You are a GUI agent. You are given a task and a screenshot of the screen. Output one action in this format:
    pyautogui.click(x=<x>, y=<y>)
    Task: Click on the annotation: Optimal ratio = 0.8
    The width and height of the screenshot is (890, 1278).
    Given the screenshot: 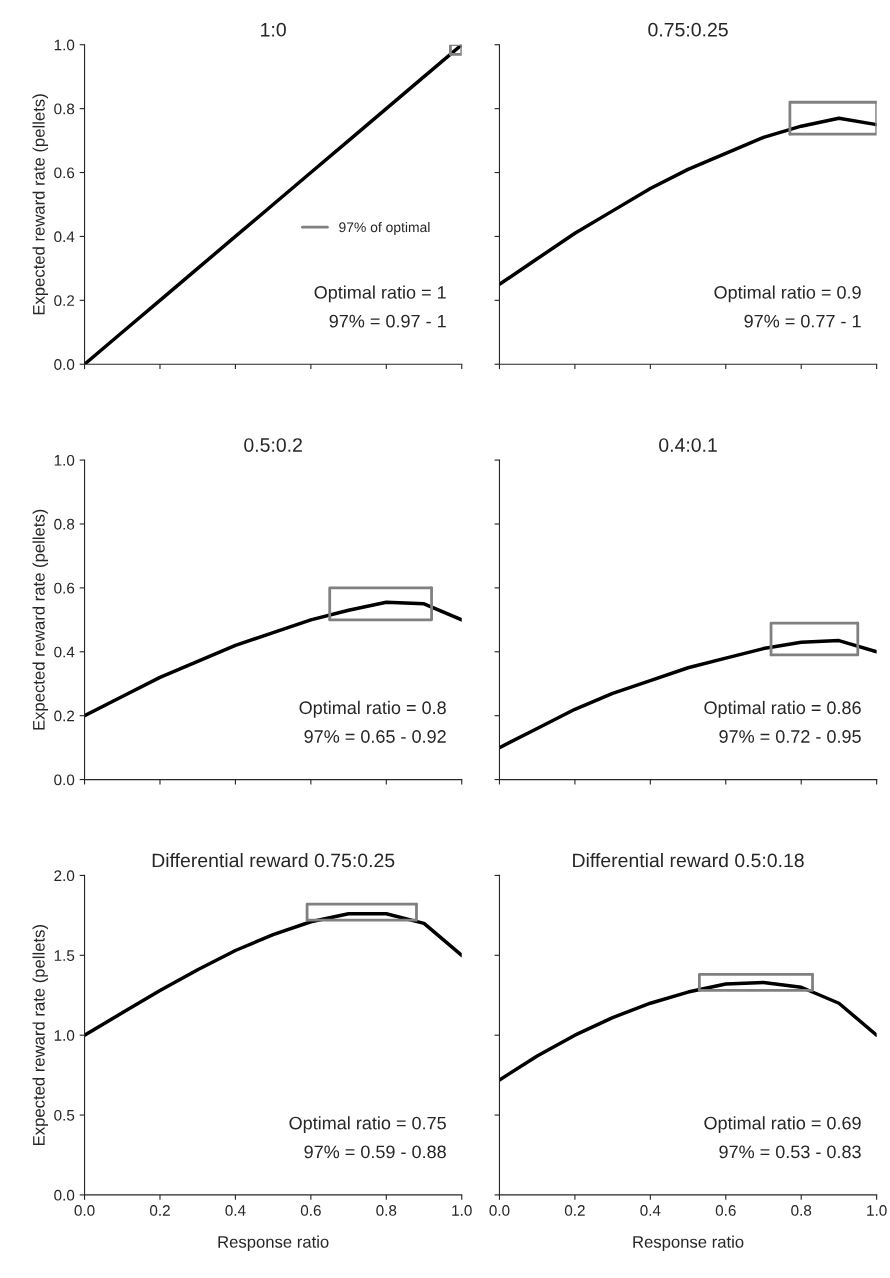 What is the action you would take?
    pyautogui.click(x=372, y=709)
    